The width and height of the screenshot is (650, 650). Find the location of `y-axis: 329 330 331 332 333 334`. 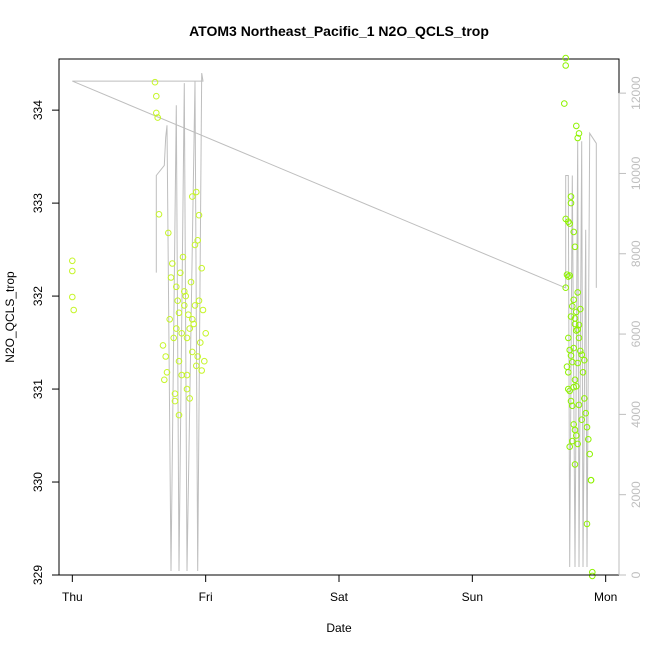

y-axis: 329 330 331 332 333 334 is located at coordinates (45, 342).